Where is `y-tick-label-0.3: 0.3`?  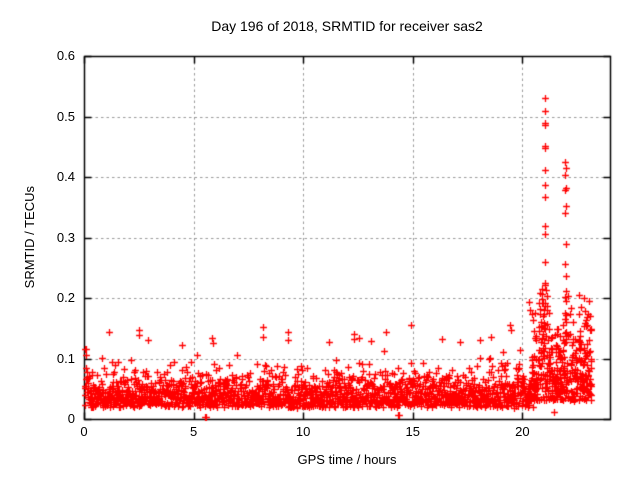
y-tick-label-0.3: 0.3 is located at coordinates (65, 237).